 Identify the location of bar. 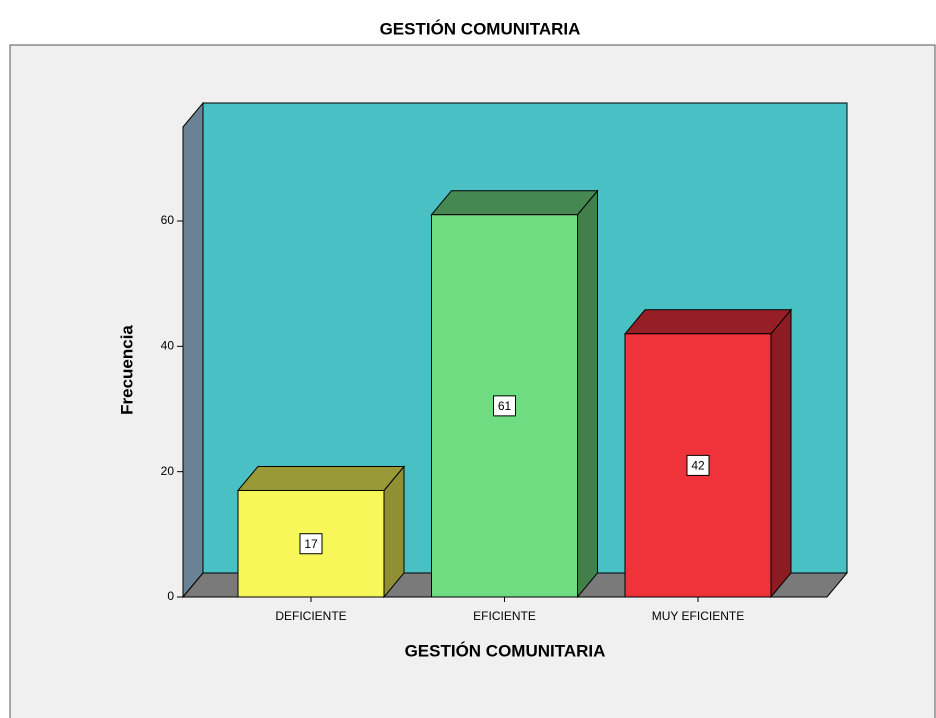
(504, 406).